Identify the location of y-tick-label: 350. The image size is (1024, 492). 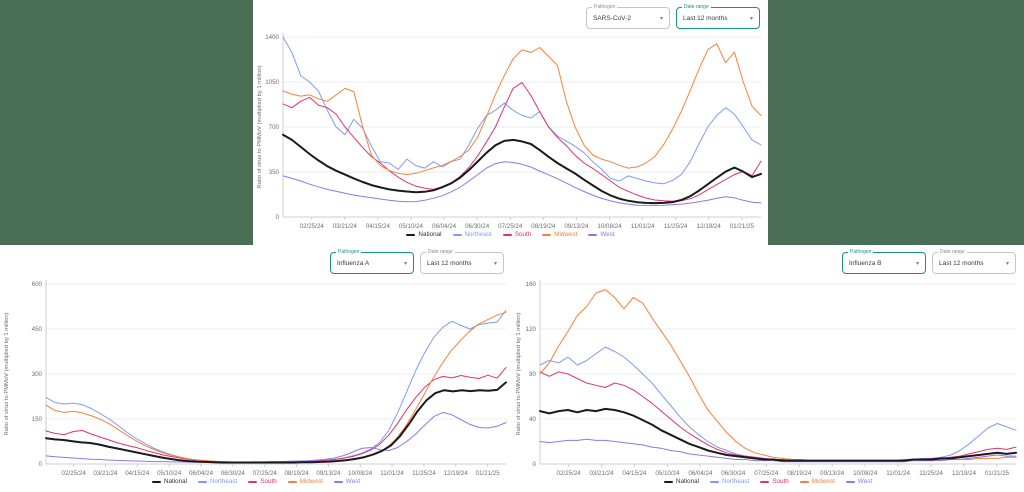
(274, 172).